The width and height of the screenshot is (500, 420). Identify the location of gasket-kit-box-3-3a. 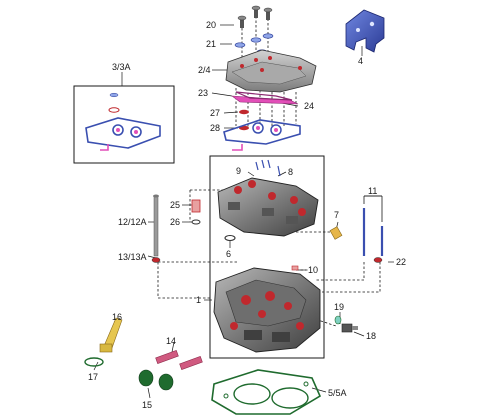
(124, 124).